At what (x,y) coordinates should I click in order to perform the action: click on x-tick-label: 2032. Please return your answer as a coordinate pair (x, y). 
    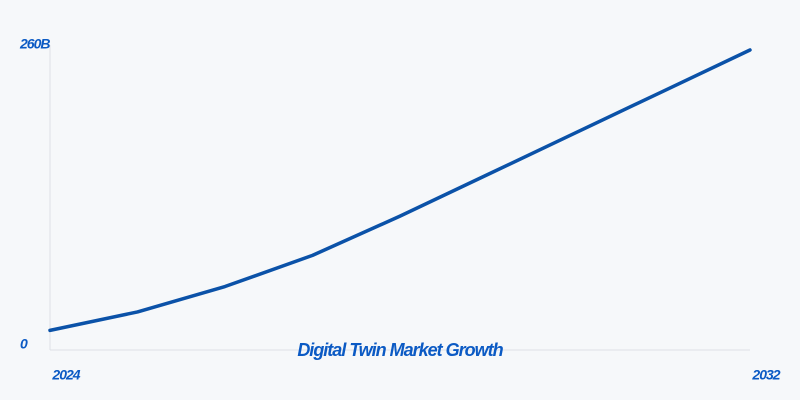
    Looking at the image, I should click on (765, 375).